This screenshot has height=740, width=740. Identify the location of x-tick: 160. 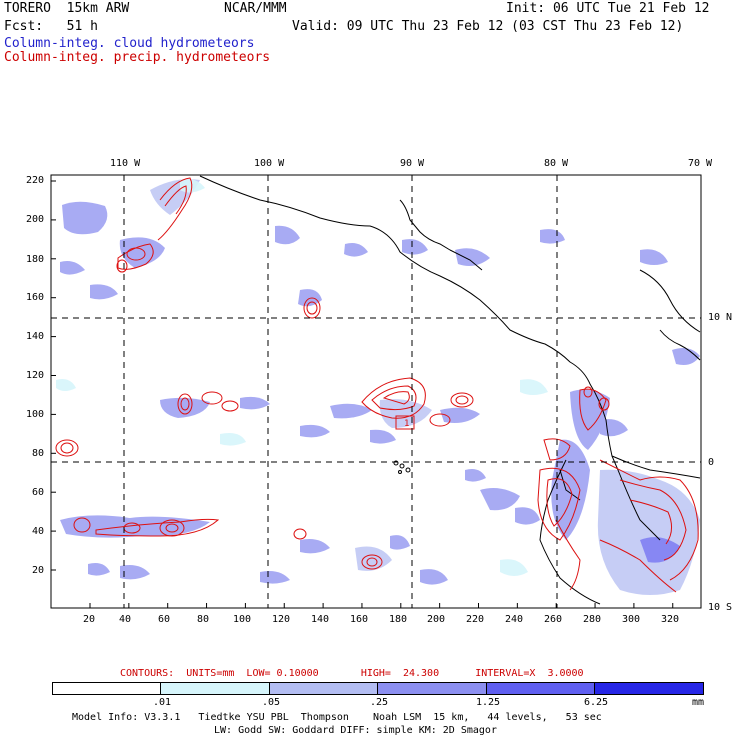
(359, 619).